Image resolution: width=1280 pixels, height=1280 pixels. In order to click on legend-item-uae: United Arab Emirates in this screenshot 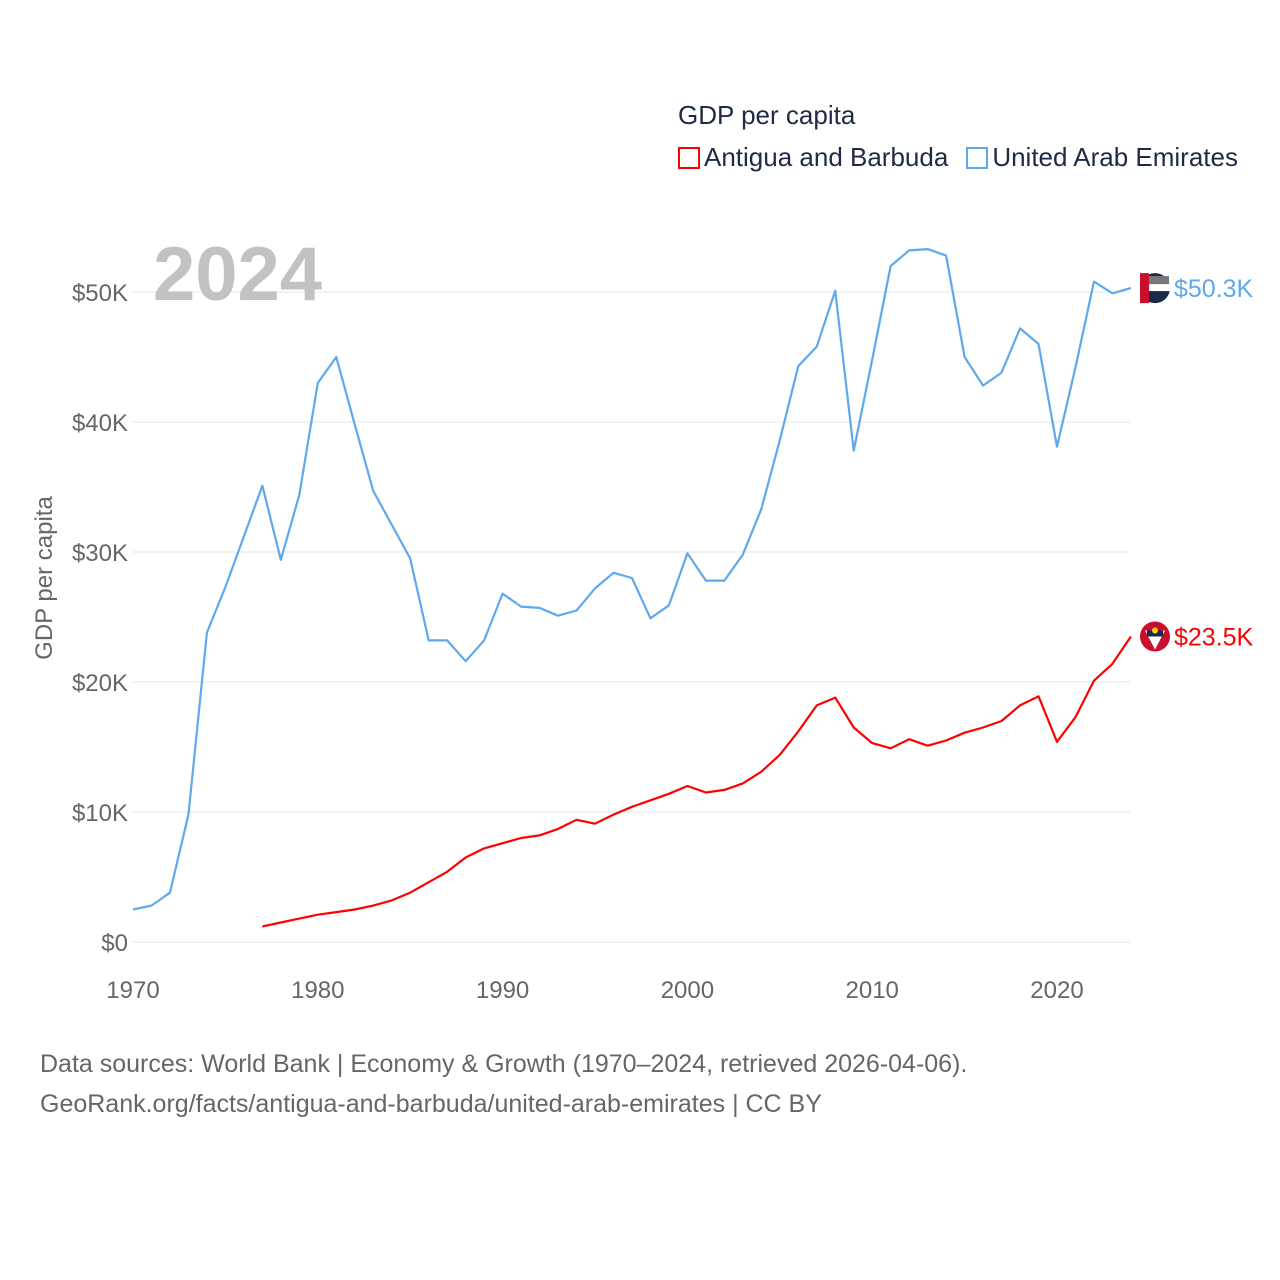, I will do `click(1102, 157)`.